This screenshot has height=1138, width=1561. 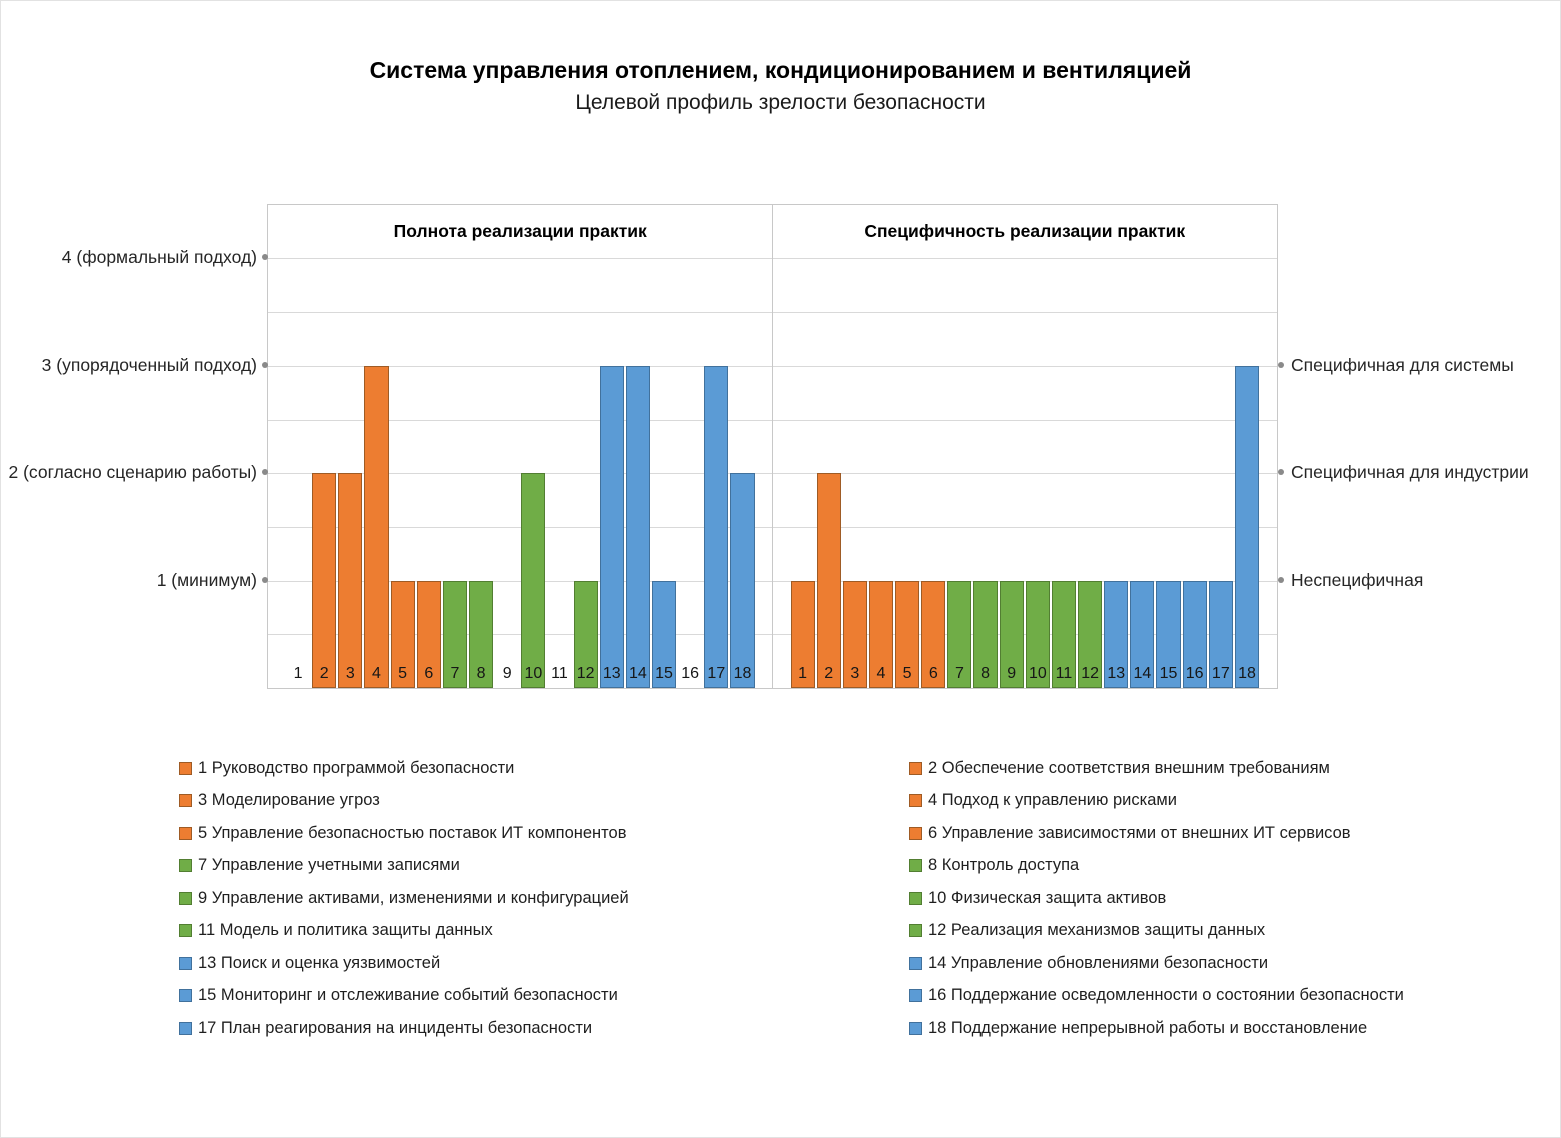 What do you see at coordinates (206, 579) in the screenshot?
I see `y-axis-label-left: 1 (минимум)` at bounding box center [206, 579].